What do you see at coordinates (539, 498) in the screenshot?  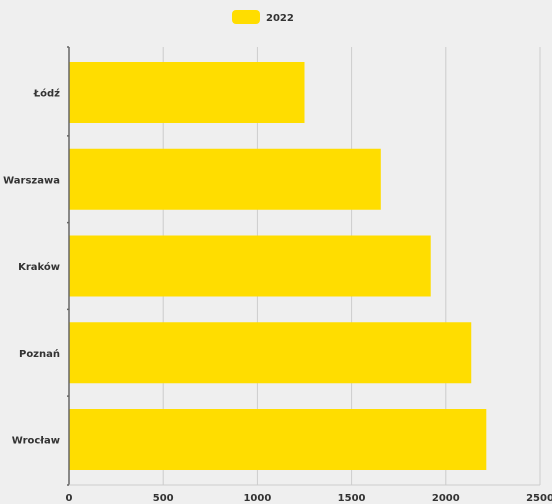 I see `x-tick-label: 2500` at bounding box center [539, 498].